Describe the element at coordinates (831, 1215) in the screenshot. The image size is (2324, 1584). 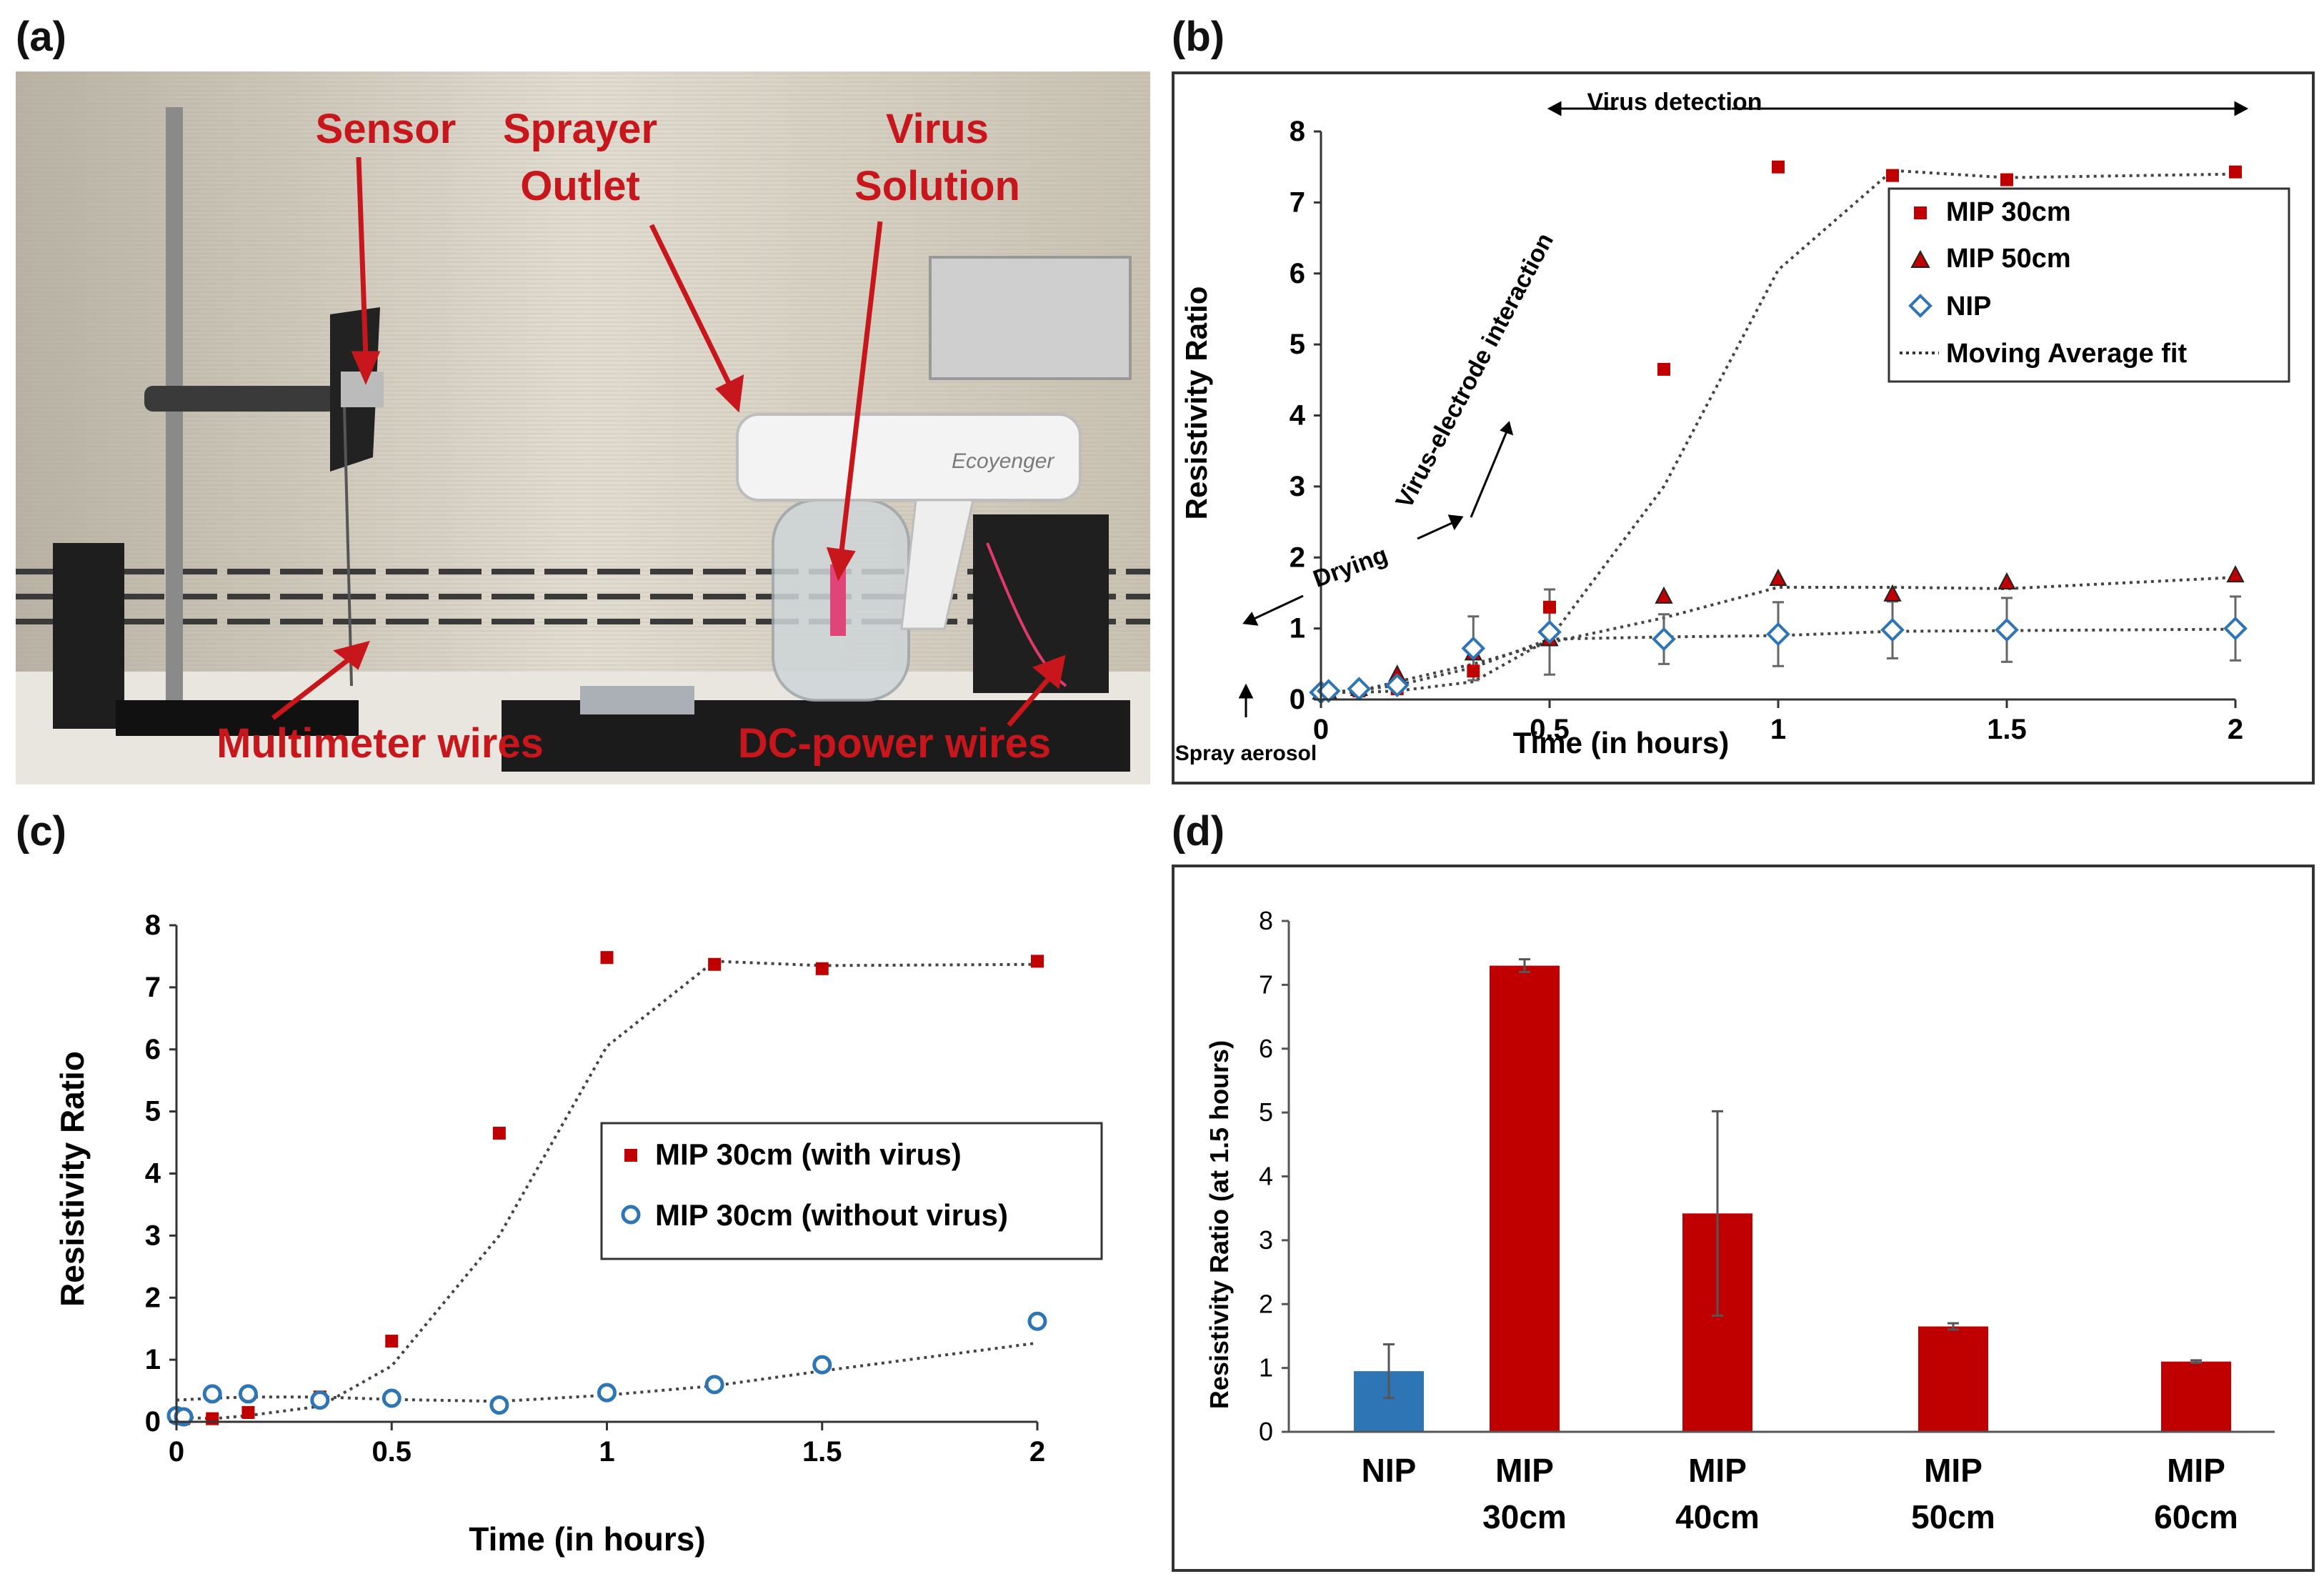
I see `legend-label-without-virus: MIP 30cm (without virus)` at that location.